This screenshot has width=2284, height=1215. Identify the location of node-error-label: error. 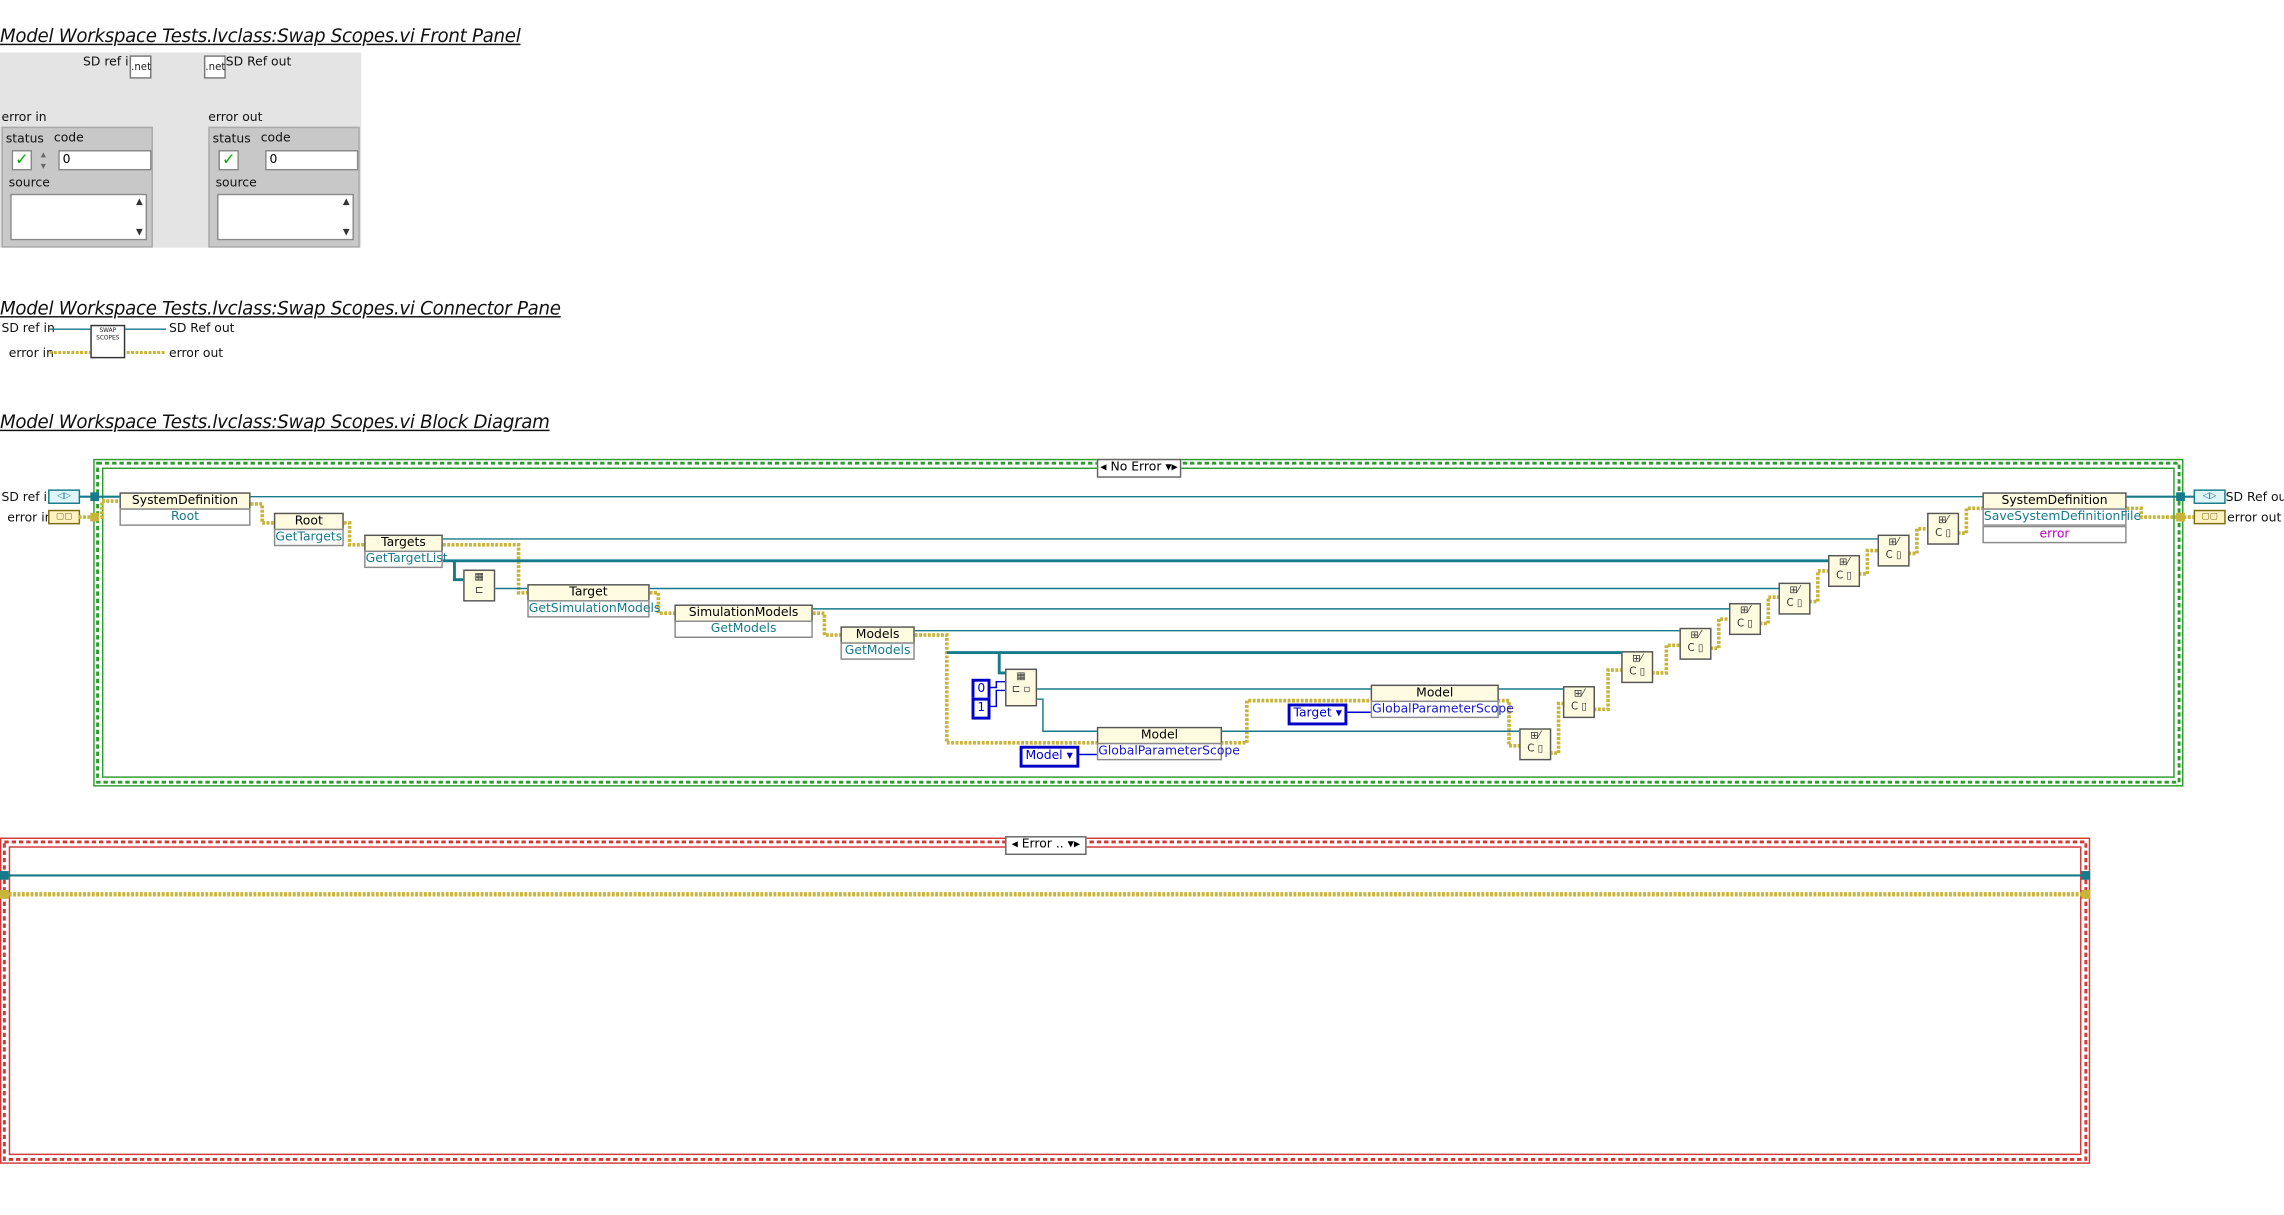
(2054, 534).